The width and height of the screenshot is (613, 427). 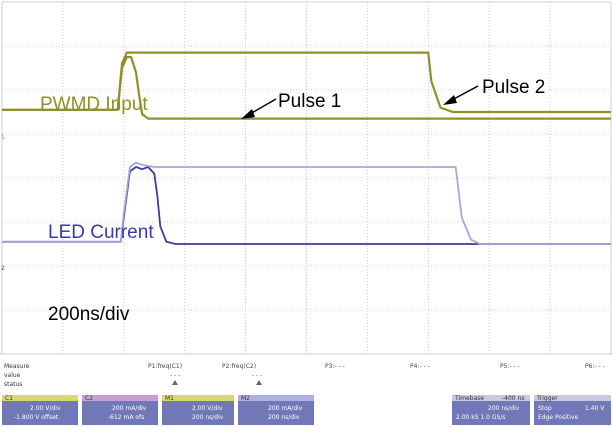 What do you see at coordinates (595, 408) in the screenshot?
I see `trigger-value: 1.40 V` at bounding box center [595, 408].